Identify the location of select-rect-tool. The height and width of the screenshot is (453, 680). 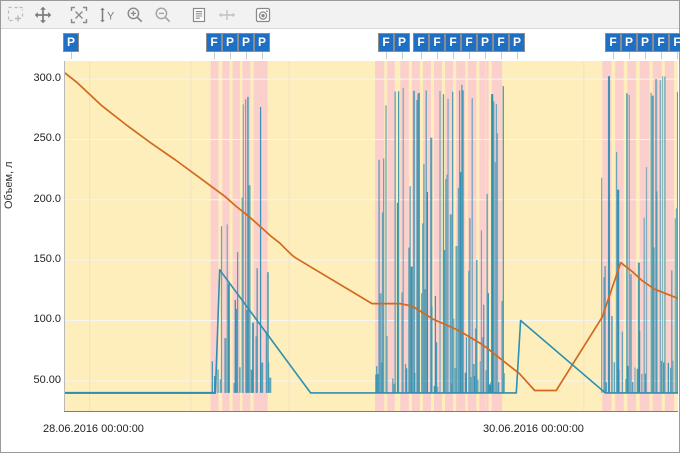
(15, 15).